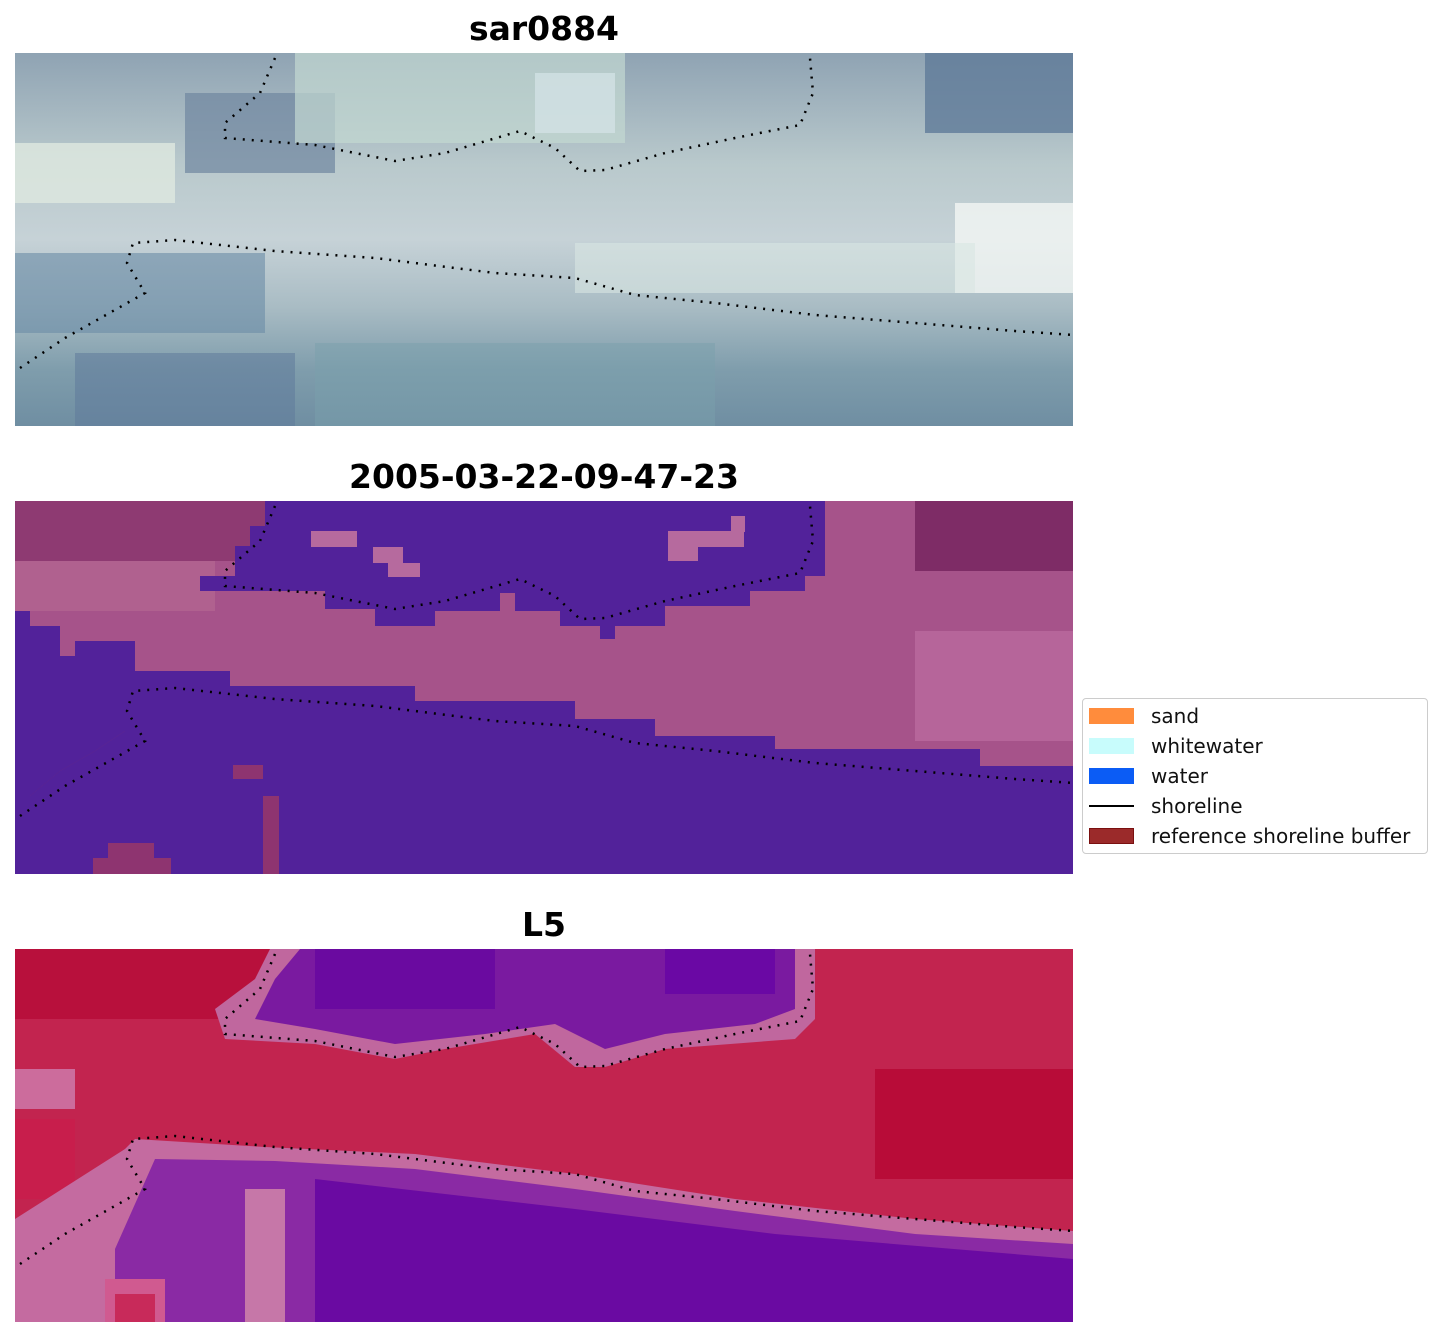  What do you see at coordinates (544, 476) in the screenshot?
I see `panel-title-classified: 2005-03-22-09-47-23` at bounding box center [544, 476].